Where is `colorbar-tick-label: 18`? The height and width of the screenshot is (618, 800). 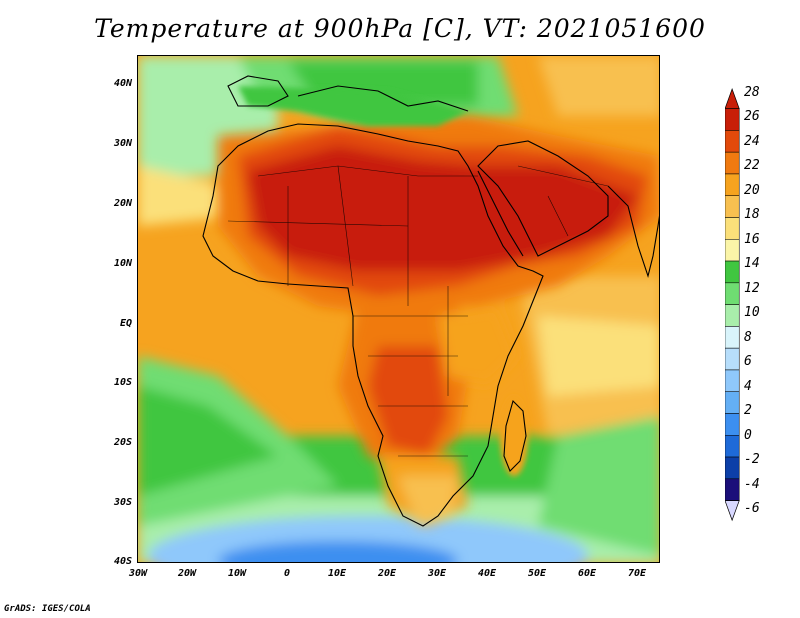
colorbar-tick-label: 18 is located at coordinates (752, 214).